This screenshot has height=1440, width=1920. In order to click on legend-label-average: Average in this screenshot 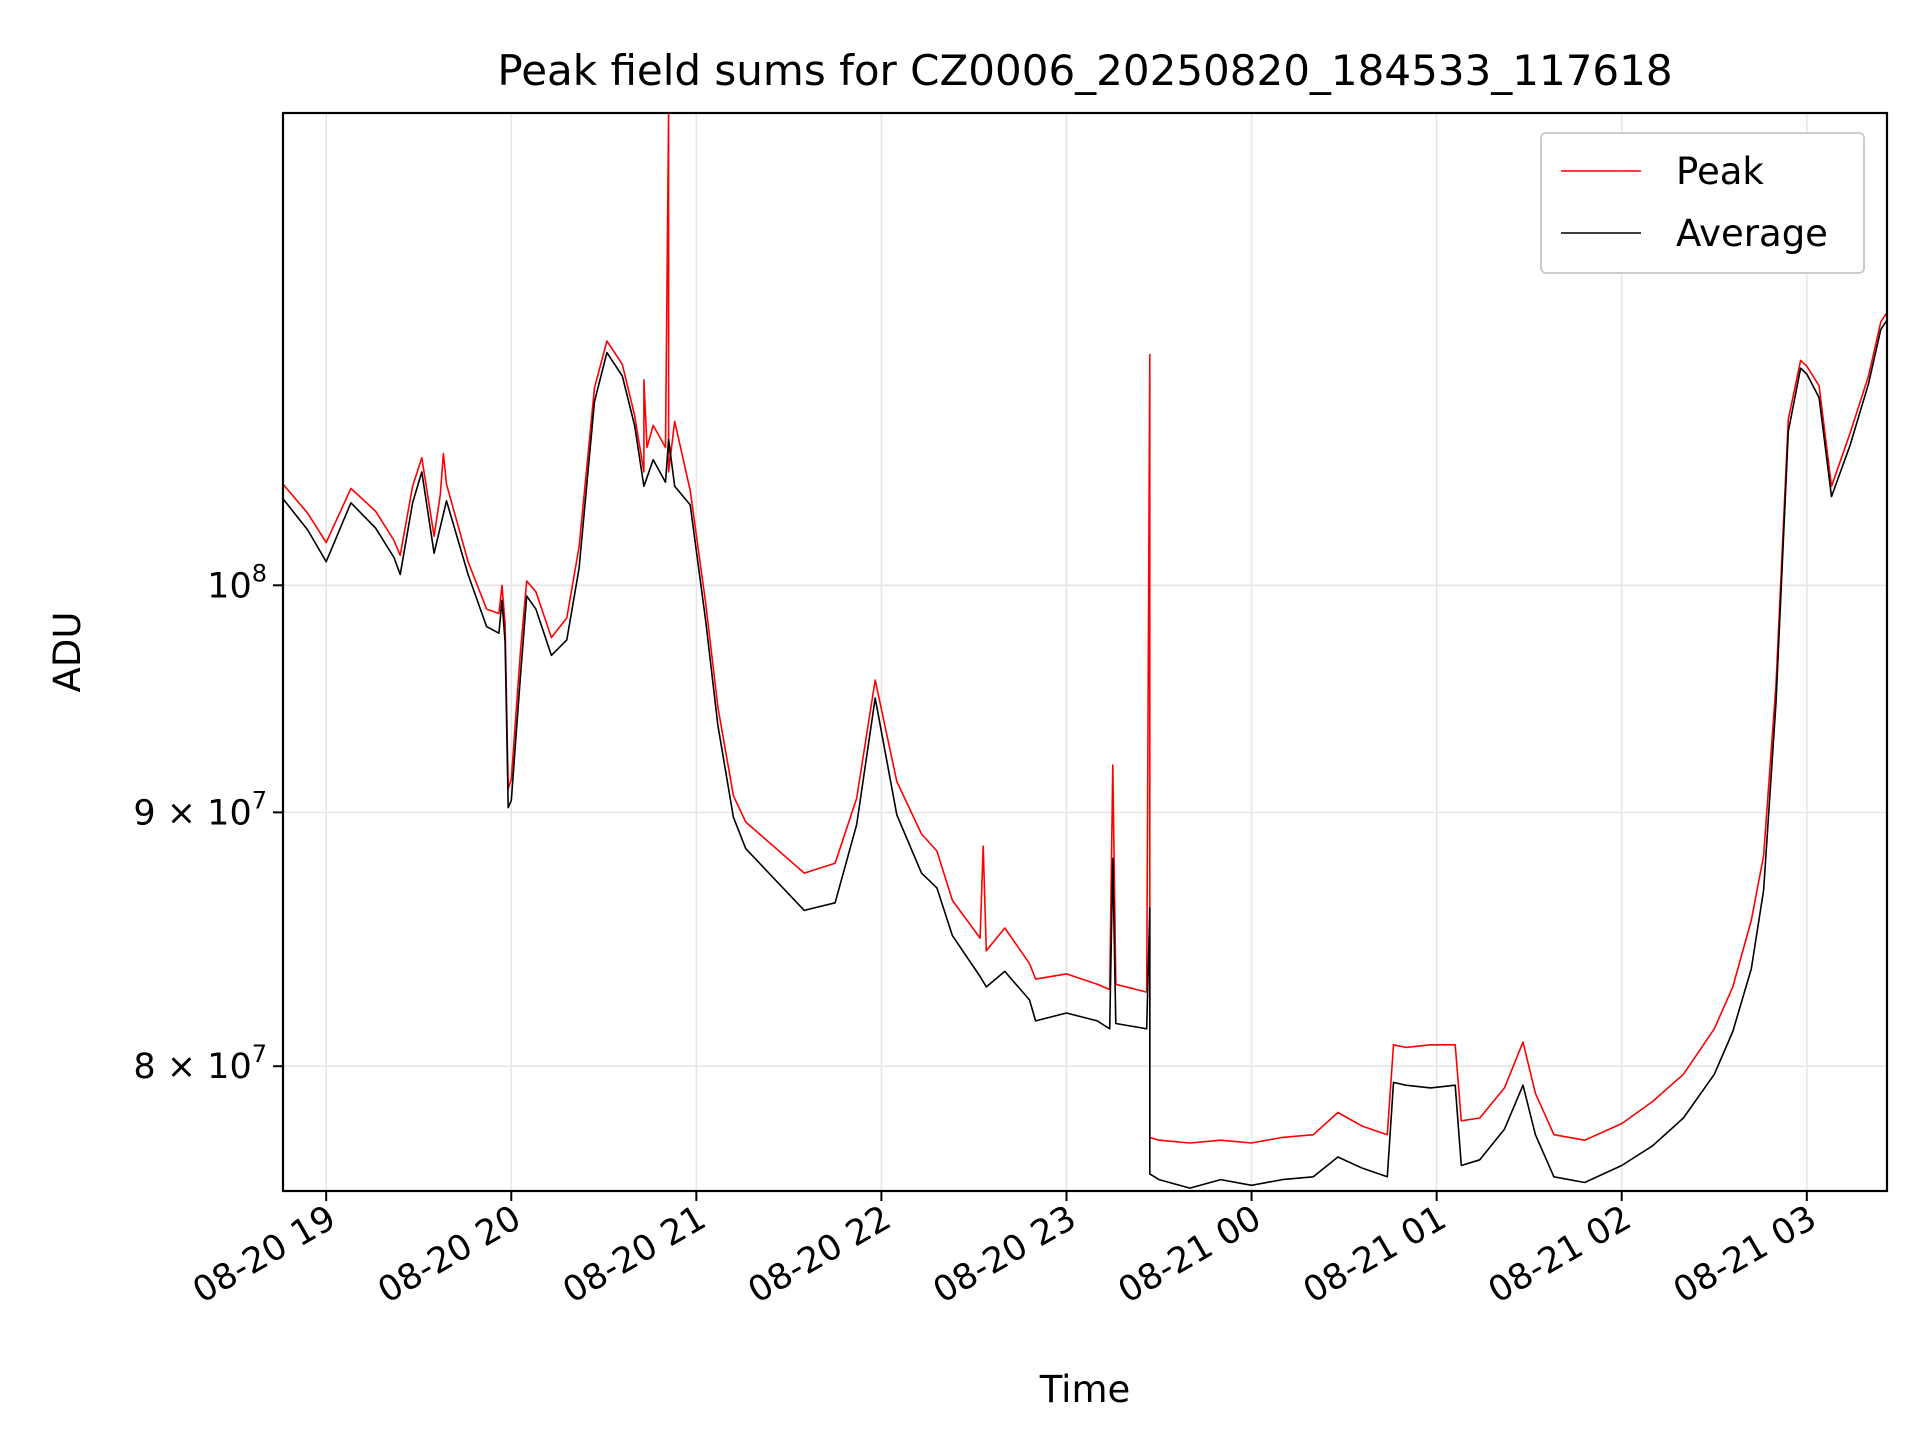, I will do `click(1752, 233)`.